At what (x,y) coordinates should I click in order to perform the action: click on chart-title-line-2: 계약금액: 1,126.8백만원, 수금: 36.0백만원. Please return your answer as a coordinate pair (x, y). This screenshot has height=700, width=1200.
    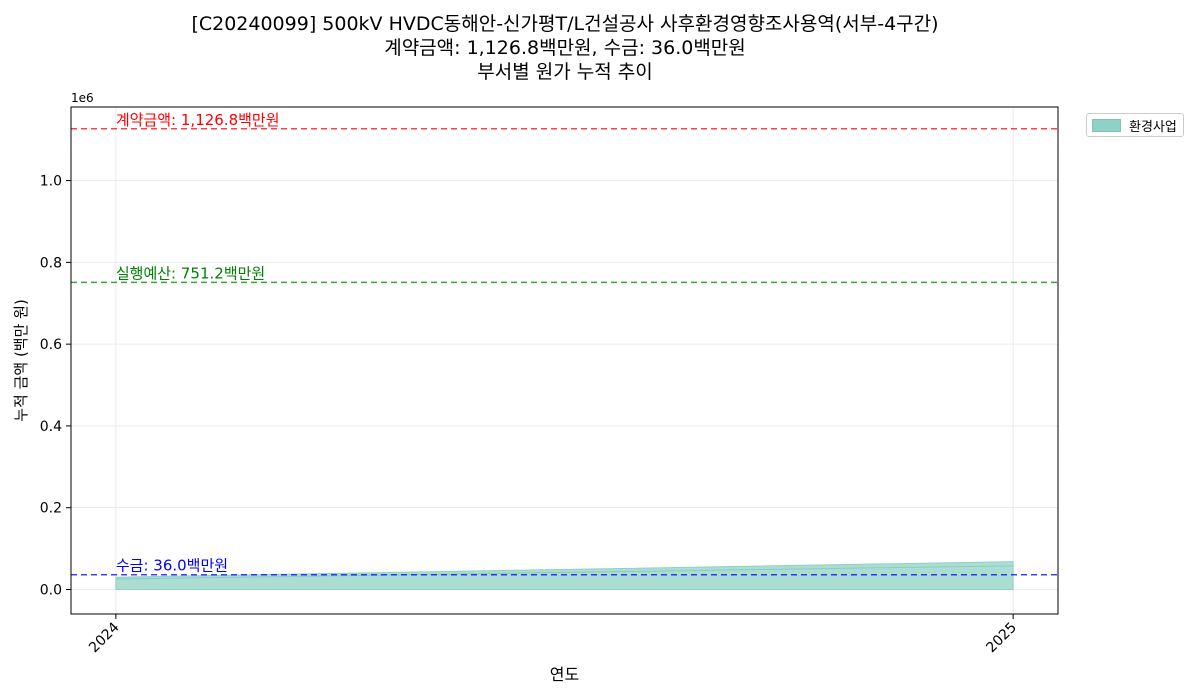
    Looking at the image, I should click on (565, 48).